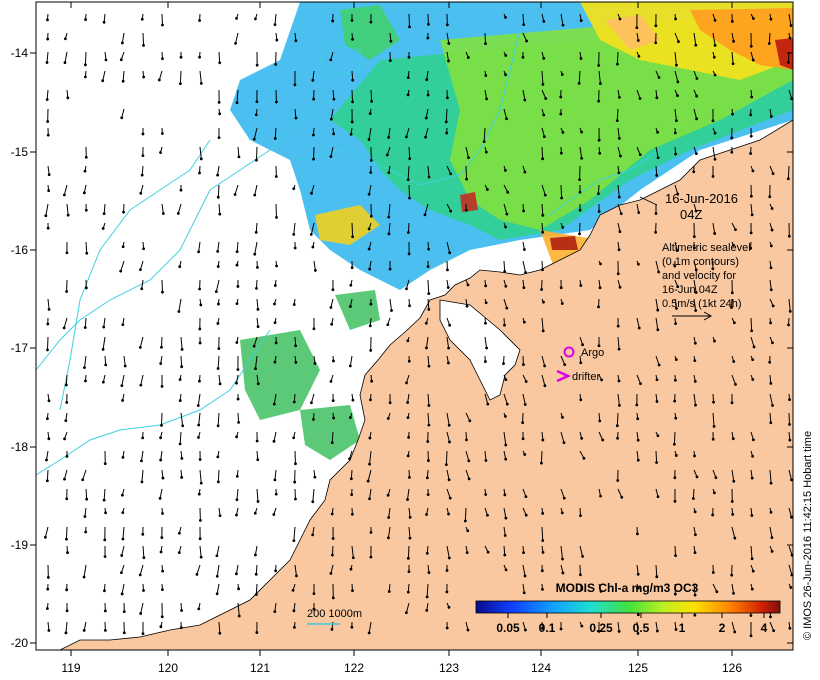  Describe the element at coordinates (700, 262) in the screenshot. I see `info-line-2: (0.1m contours)` at that location.